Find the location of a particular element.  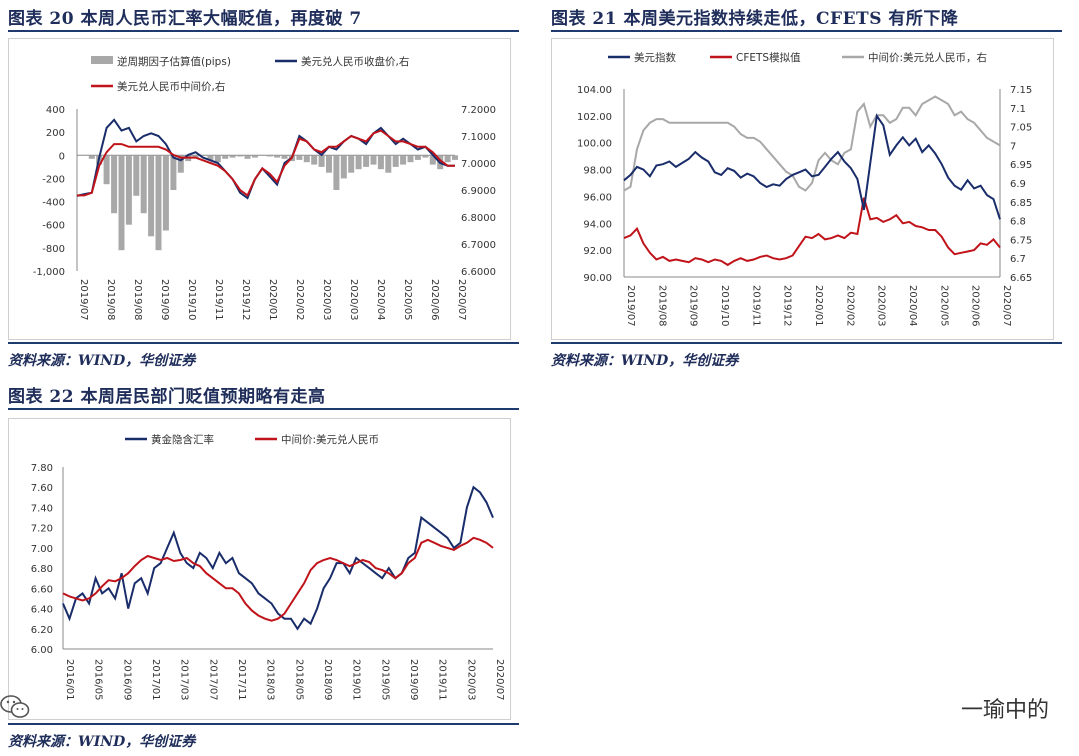

fig21-x-tick-2: 2019/09 is located at coordinates (693, 306).